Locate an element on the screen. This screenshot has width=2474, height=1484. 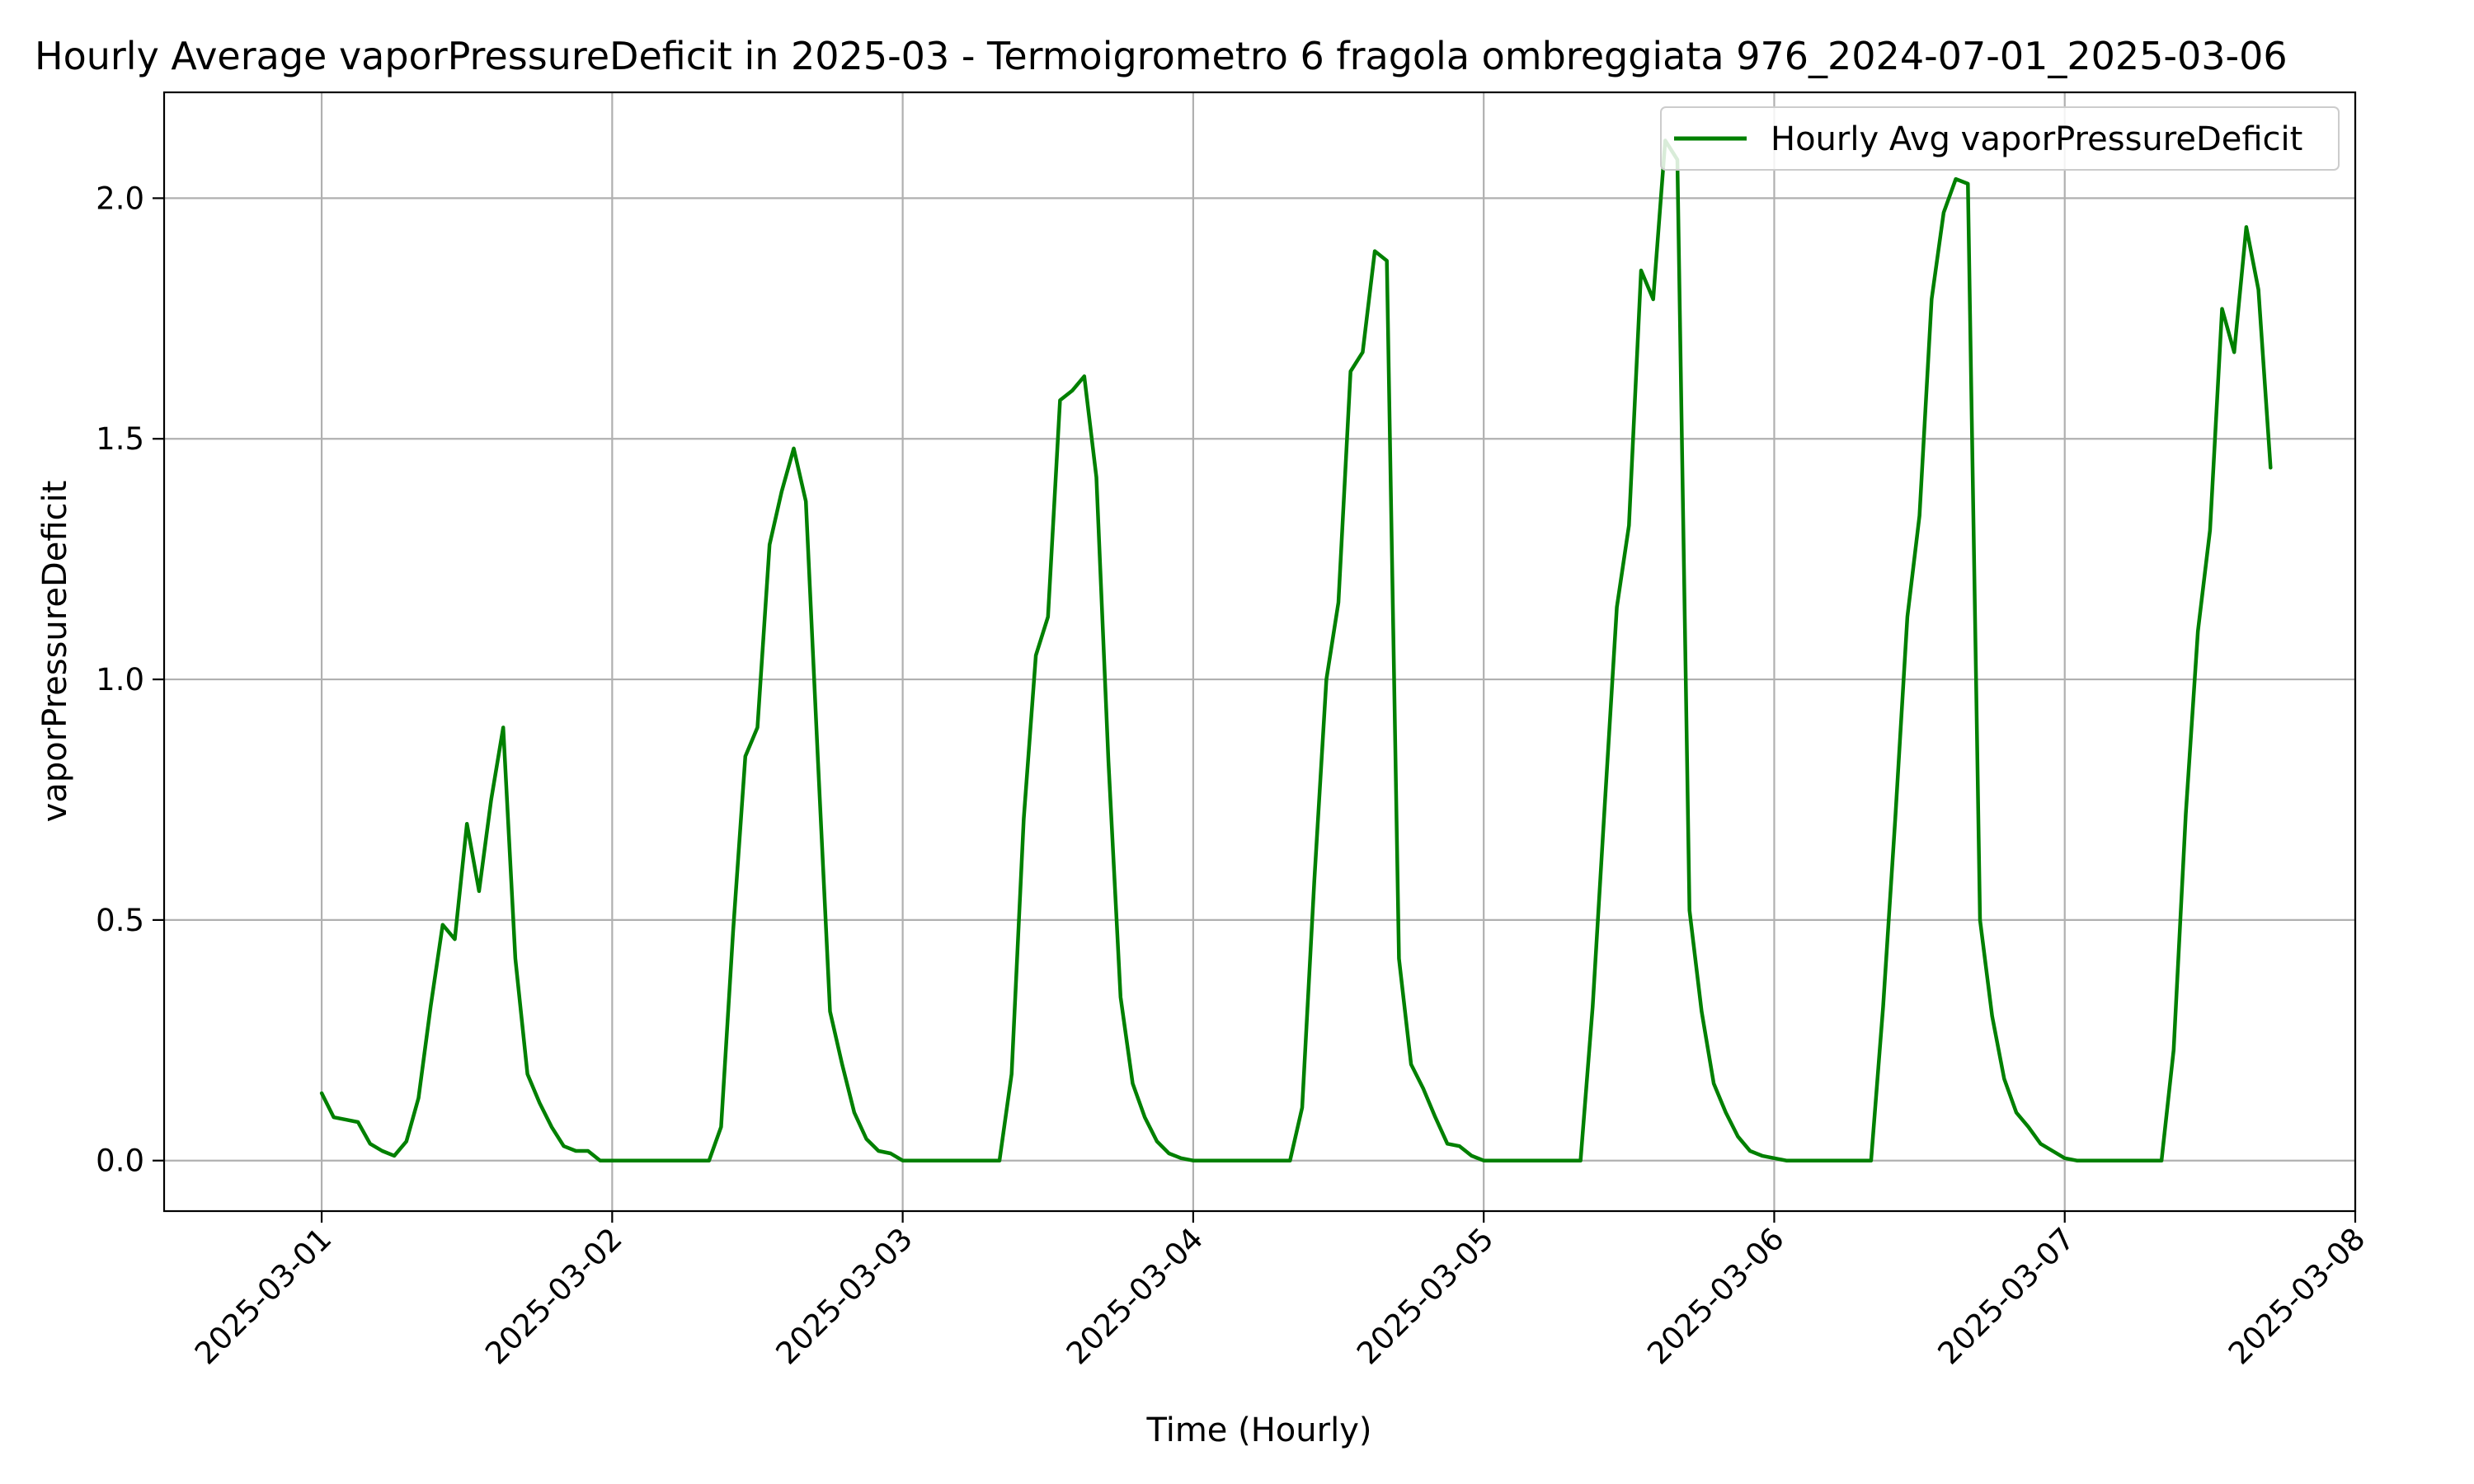
x-tick-label: 2025-03-03 is located at coordinates (844, 1296).